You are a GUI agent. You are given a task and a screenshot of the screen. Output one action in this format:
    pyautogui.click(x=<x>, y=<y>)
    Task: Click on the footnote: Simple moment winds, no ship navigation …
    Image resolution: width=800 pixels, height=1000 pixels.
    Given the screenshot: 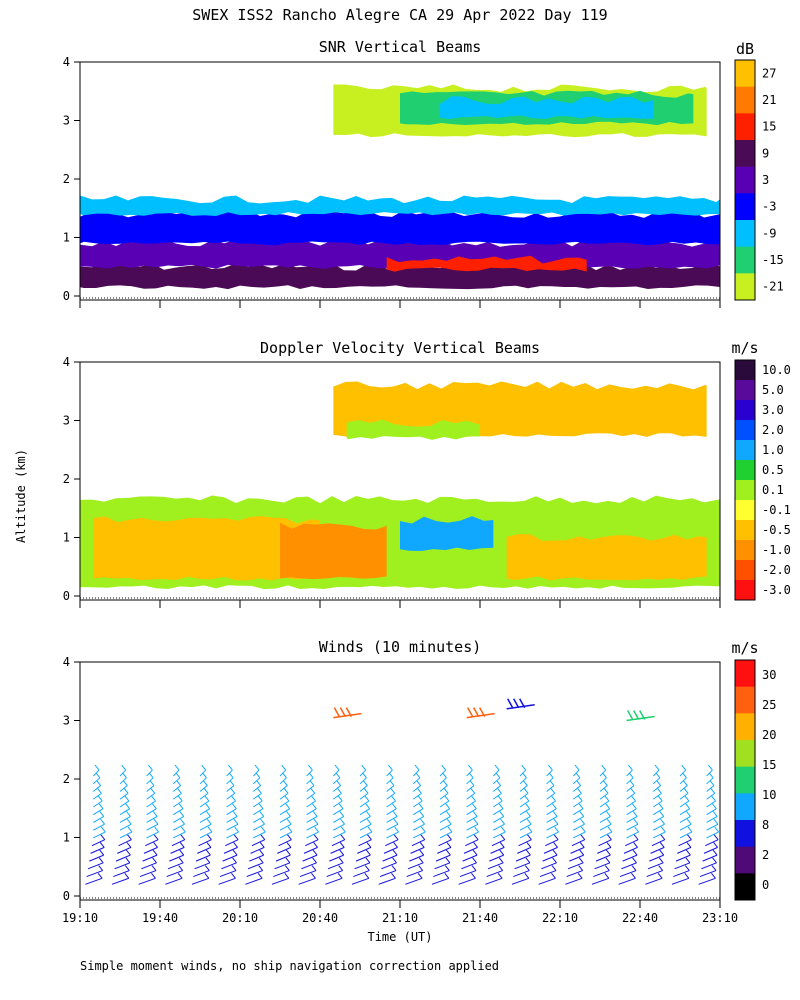 What is the action you would take?
    pyautogui.click(x=289, y=966)
    